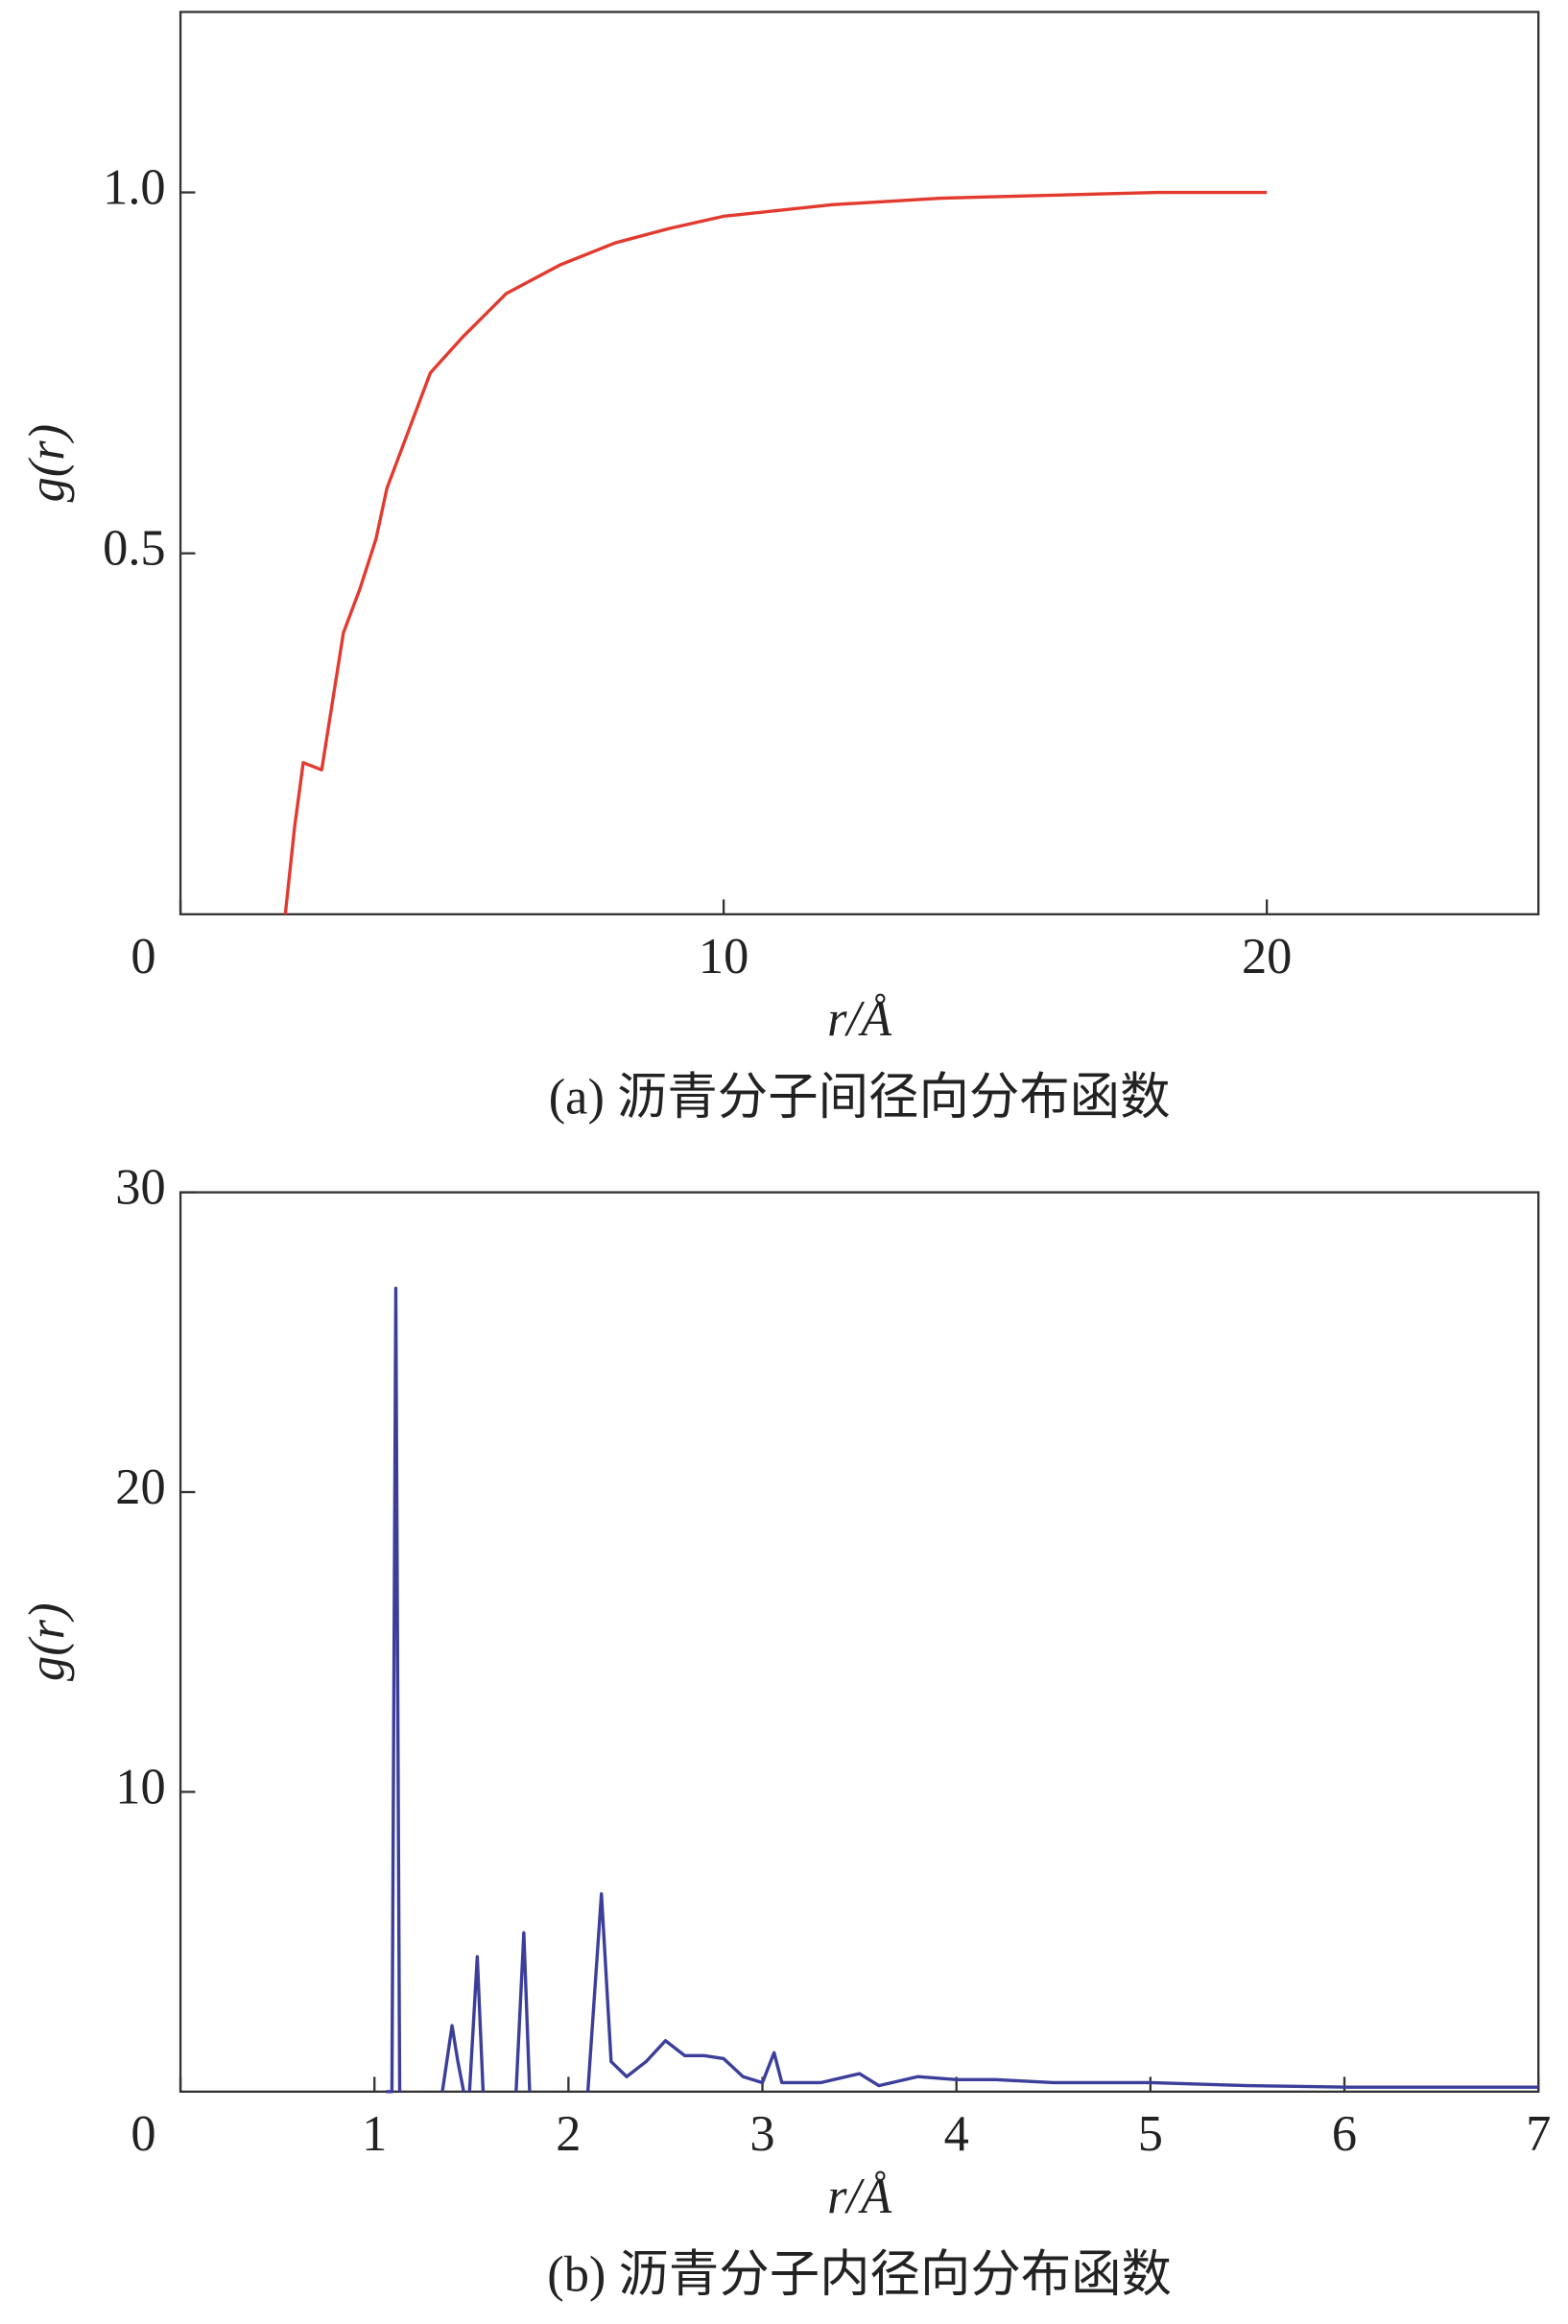 The width and height of the screenshot is (1568, 2324). Describe the element at coordinates (761, 2134) in the screenshot. I see `x-tick-label: 3` at that location.